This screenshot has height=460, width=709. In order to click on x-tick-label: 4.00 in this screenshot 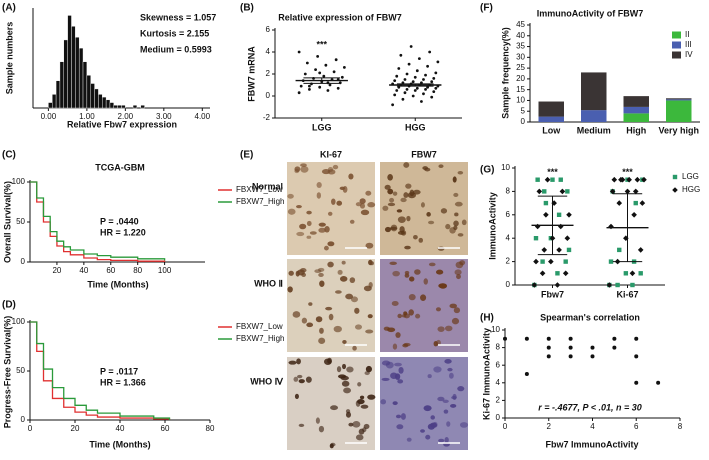, I will do `click(203, 116)`.